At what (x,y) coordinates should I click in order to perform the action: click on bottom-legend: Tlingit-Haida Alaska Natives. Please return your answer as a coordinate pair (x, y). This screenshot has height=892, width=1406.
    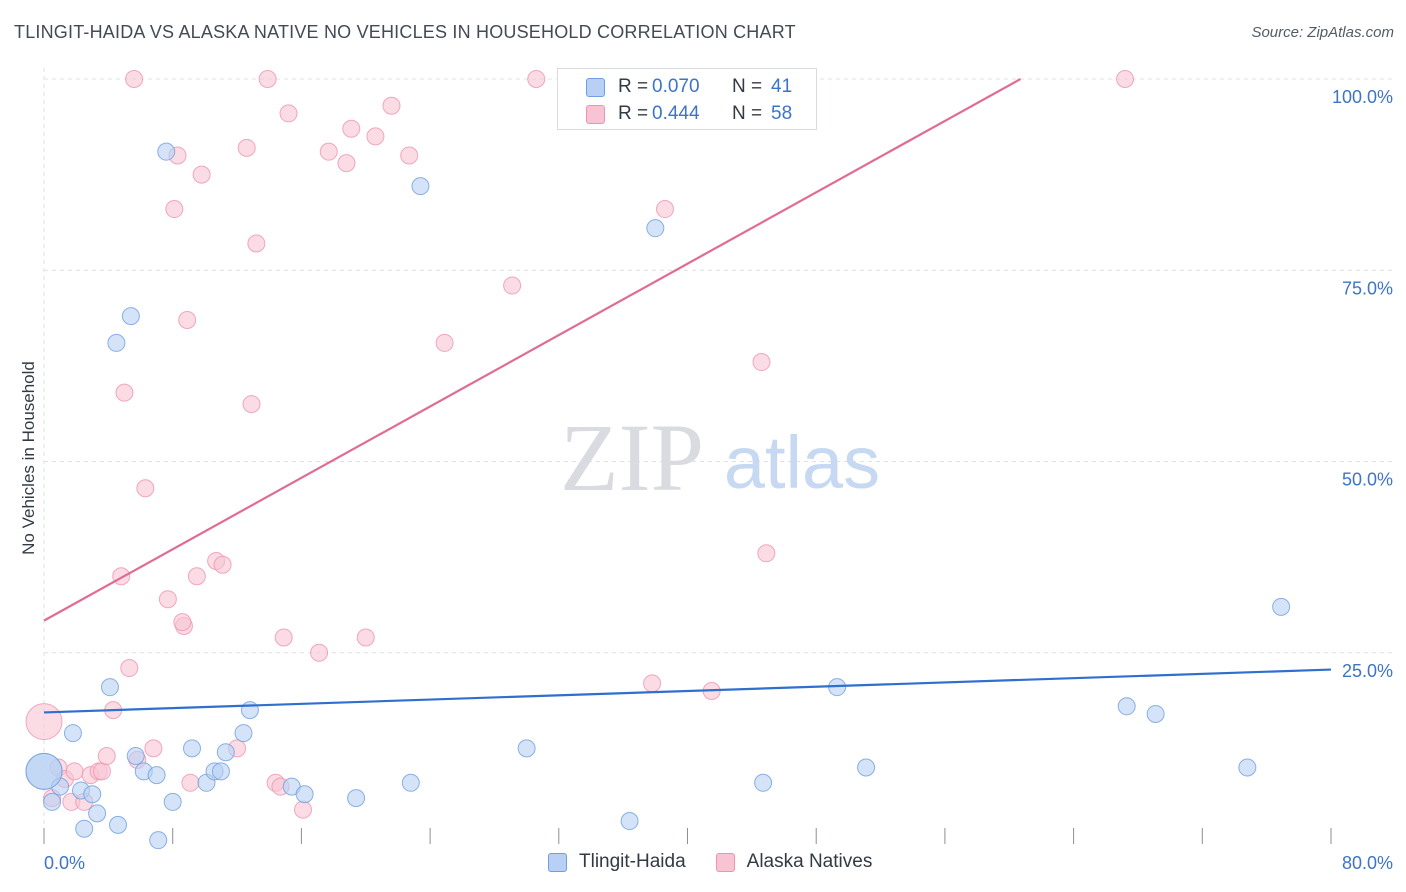
    Looking at the image, I should click on (725, 862).